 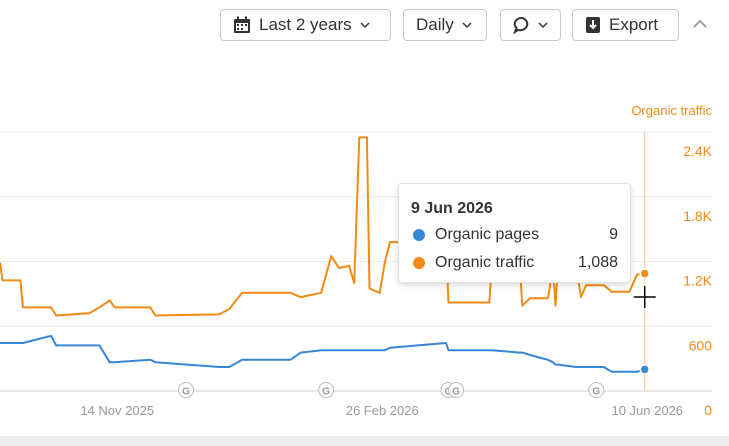 I want to click on y-tick-label: 2.4K, so click(x=697, y=151).